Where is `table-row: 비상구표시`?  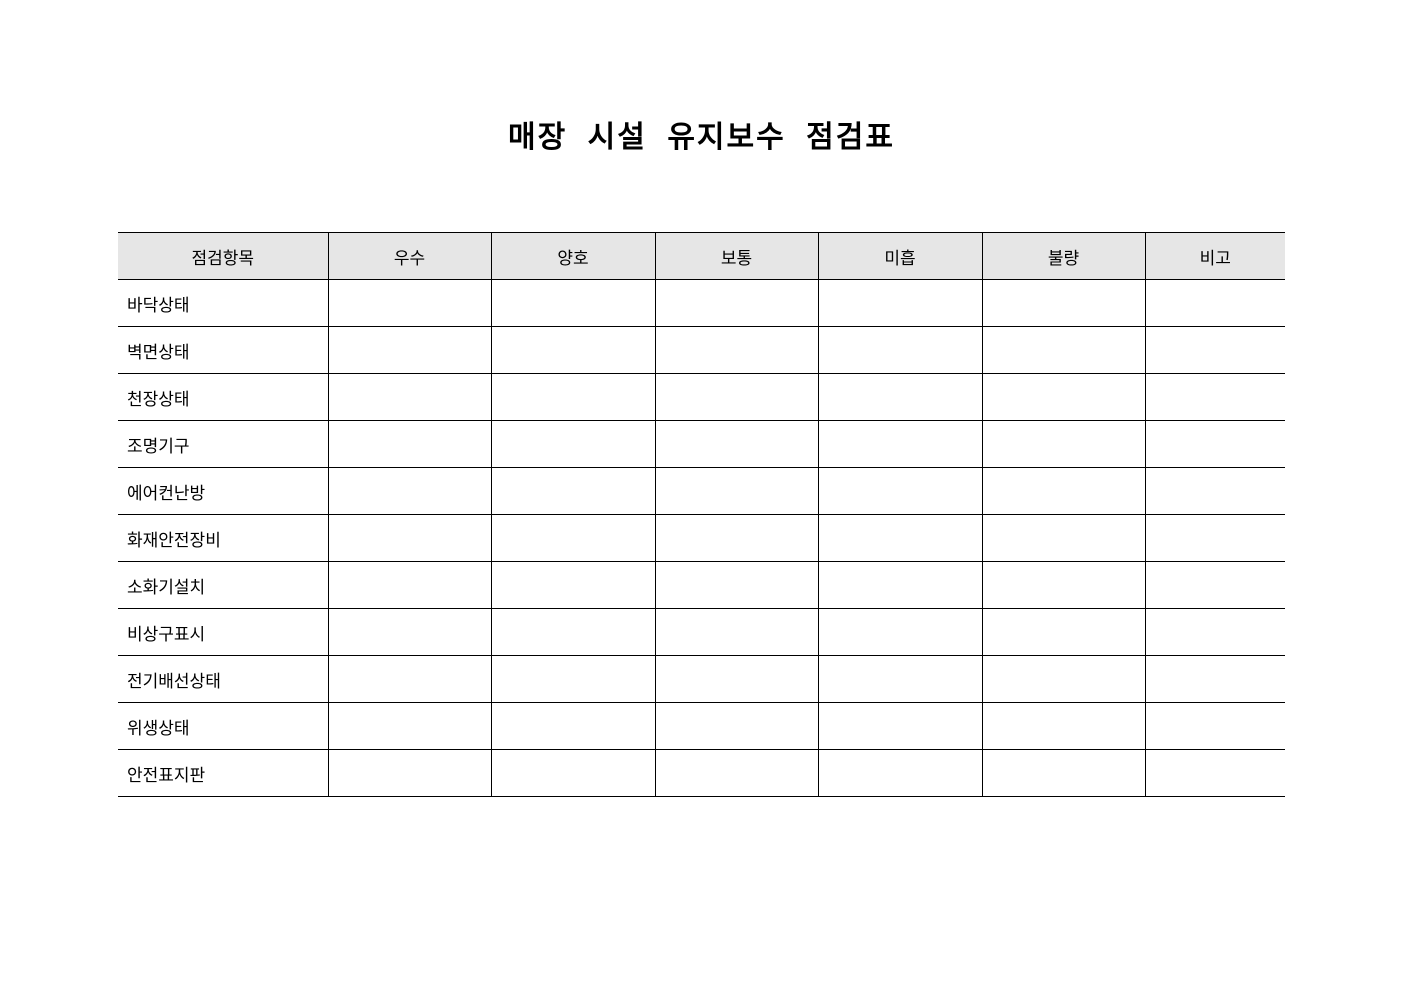
table-row: 비상구표시 is located at coordinates (701, 632).